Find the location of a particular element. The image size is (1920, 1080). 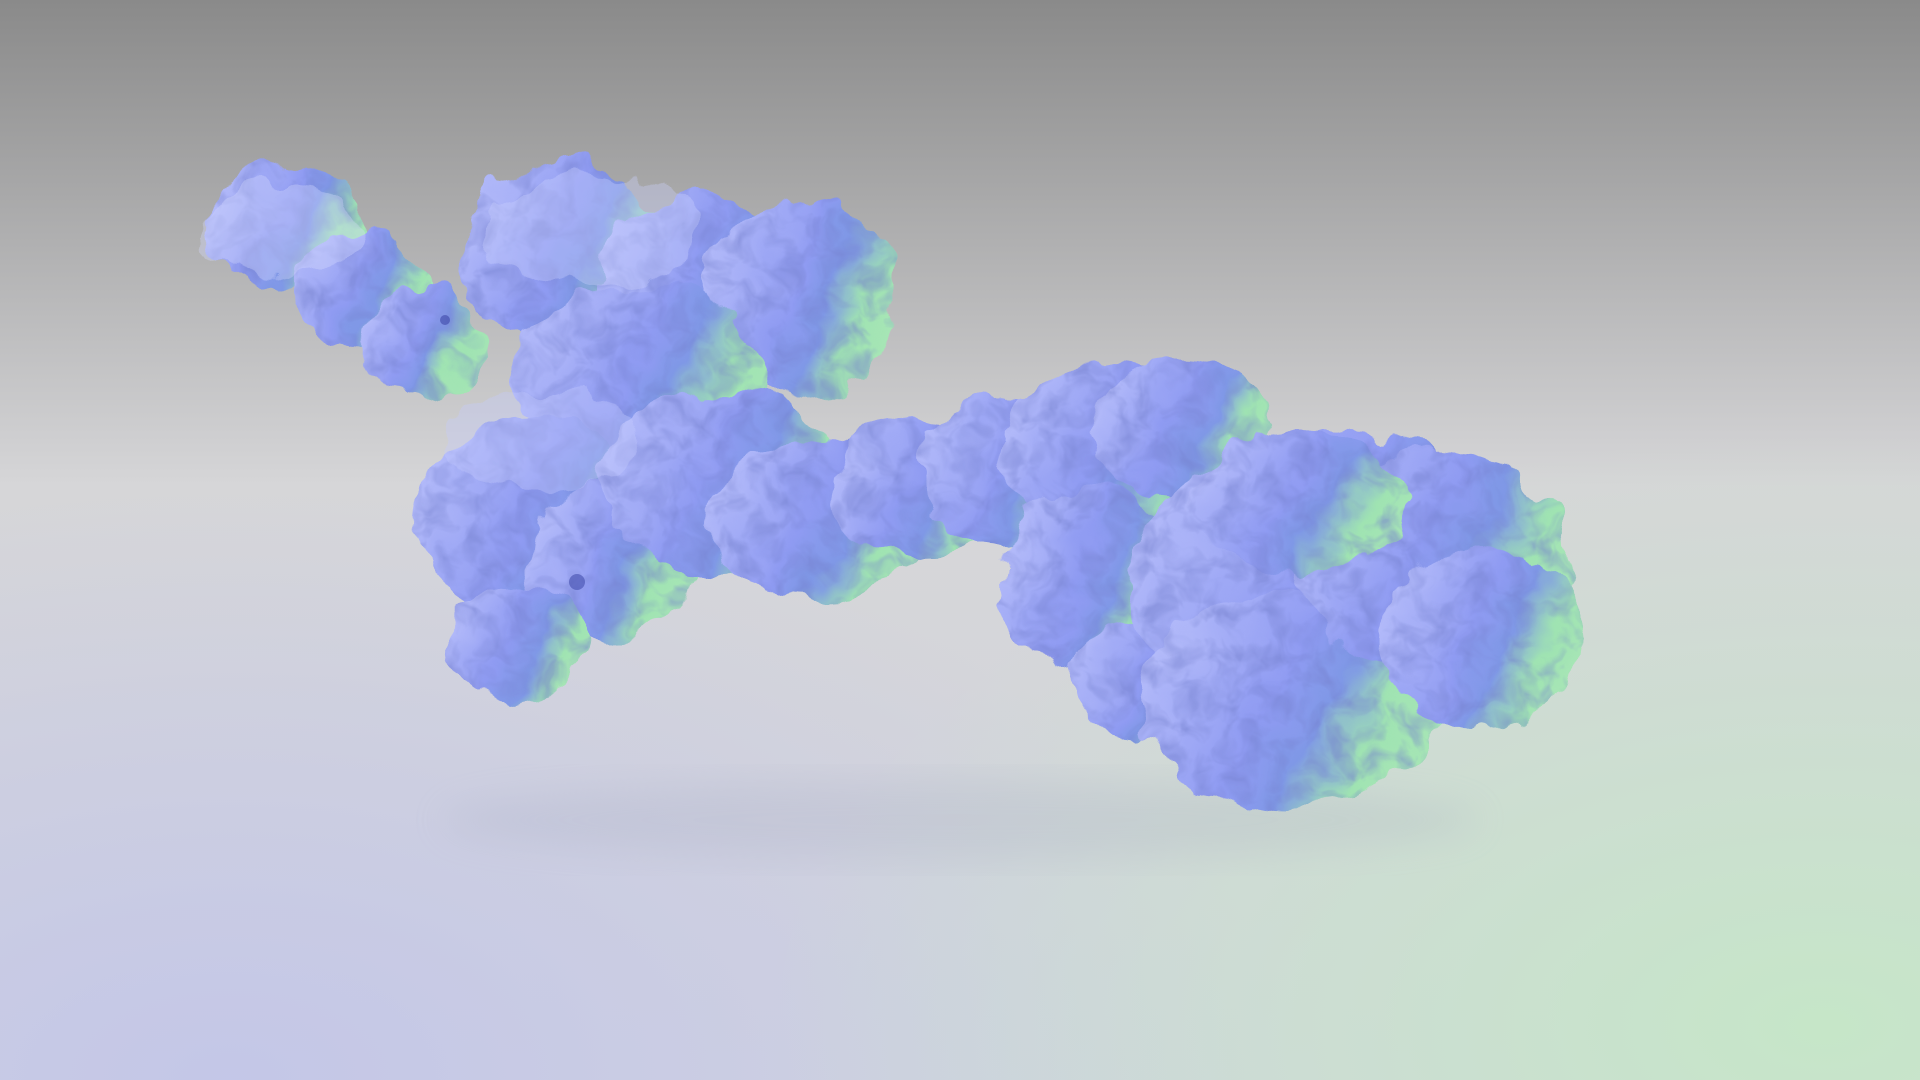

molecule-shadow is located at coordinates (960, 820).